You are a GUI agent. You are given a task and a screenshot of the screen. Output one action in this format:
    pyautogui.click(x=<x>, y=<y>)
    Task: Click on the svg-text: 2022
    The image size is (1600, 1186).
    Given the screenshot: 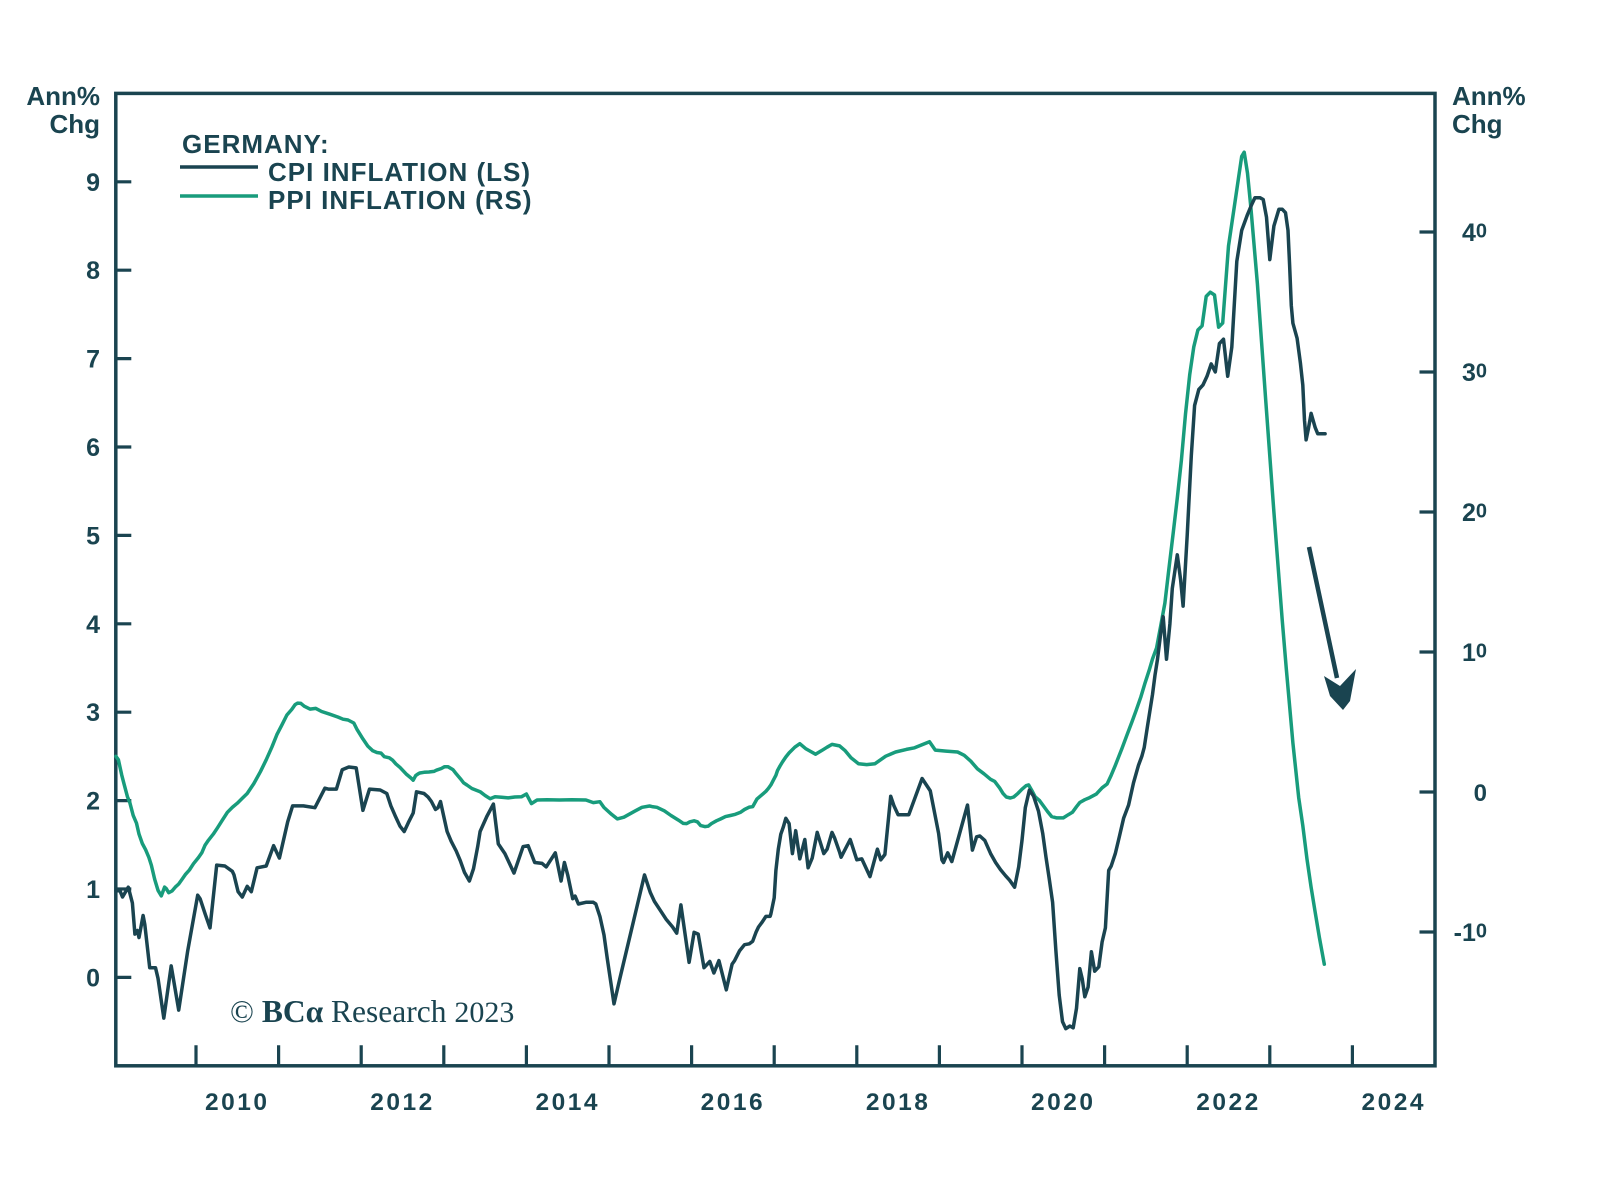 What is the action you would take?
    pyautogui.click(x=1228, y=1102)
    